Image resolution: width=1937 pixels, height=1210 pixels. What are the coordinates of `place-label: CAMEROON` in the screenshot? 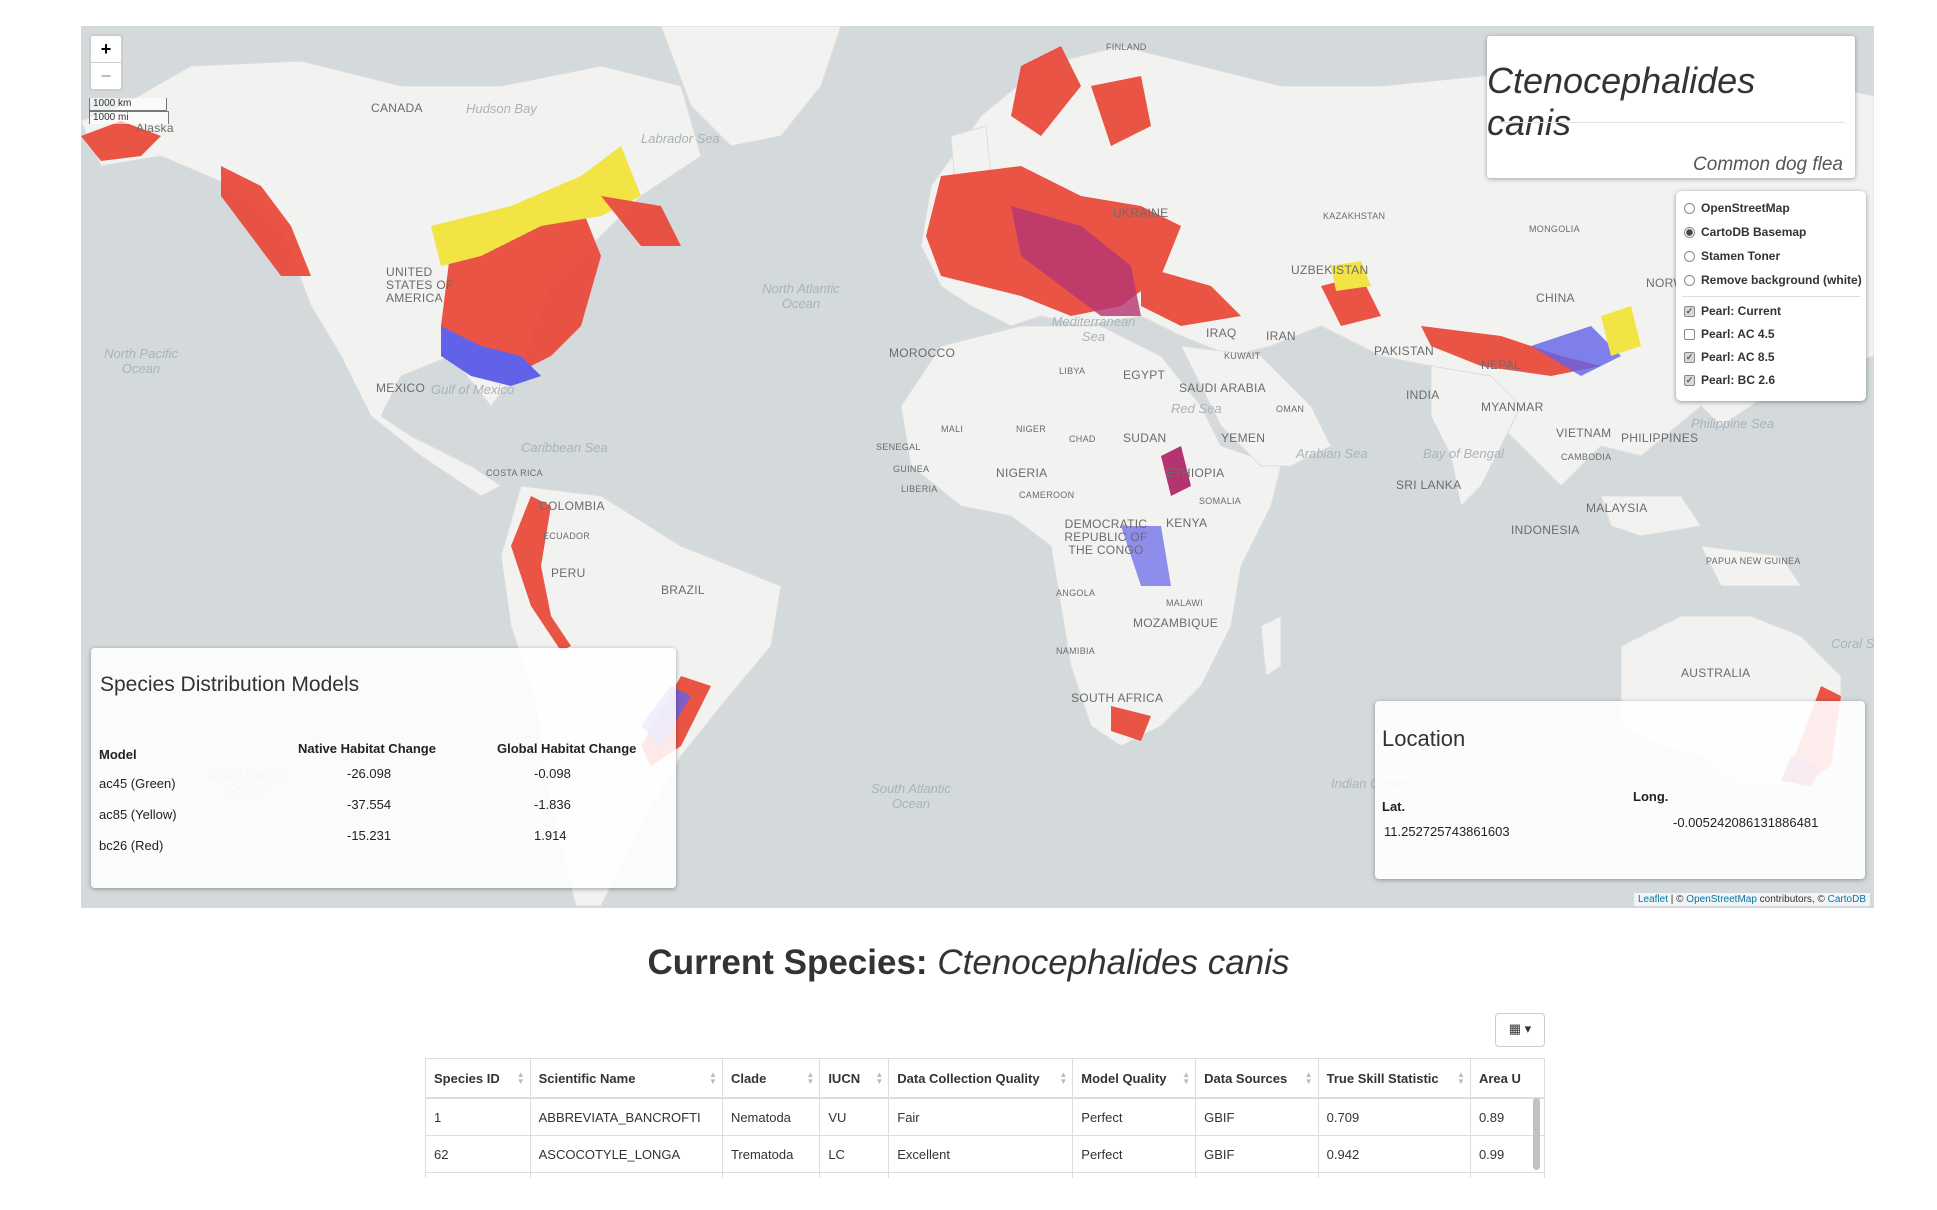 It's located at (1047, 495).